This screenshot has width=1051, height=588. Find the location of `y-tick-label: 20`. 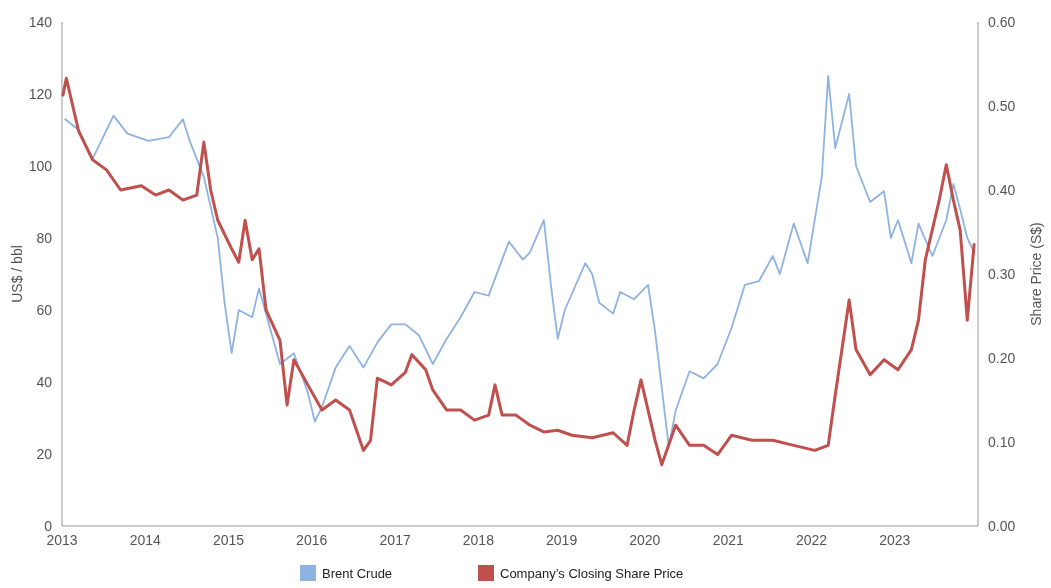

y-tick-label: 20 is located at coordinates (44, 454).